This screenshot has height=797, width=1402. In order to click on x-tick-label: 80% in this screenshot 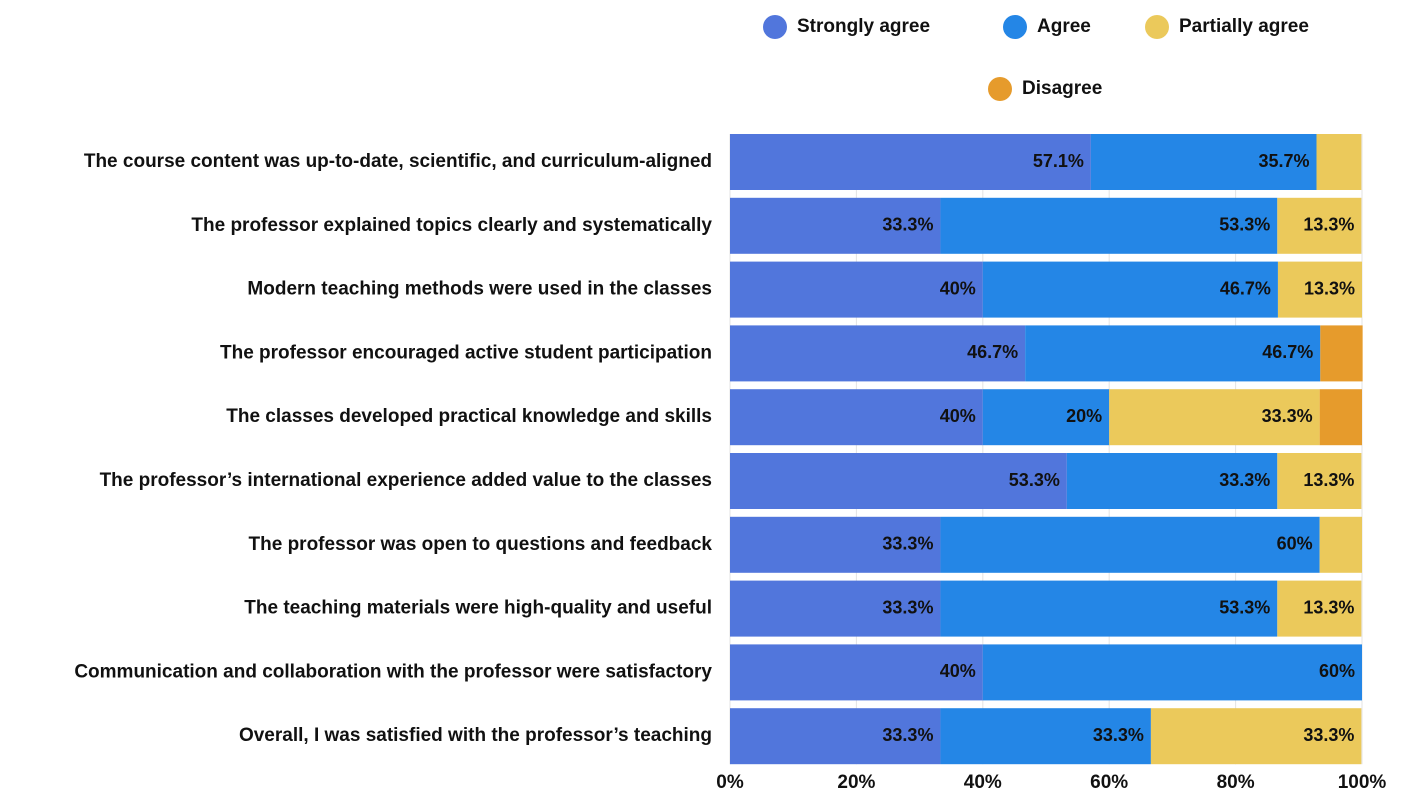, I will do `click(1236, 782)`.